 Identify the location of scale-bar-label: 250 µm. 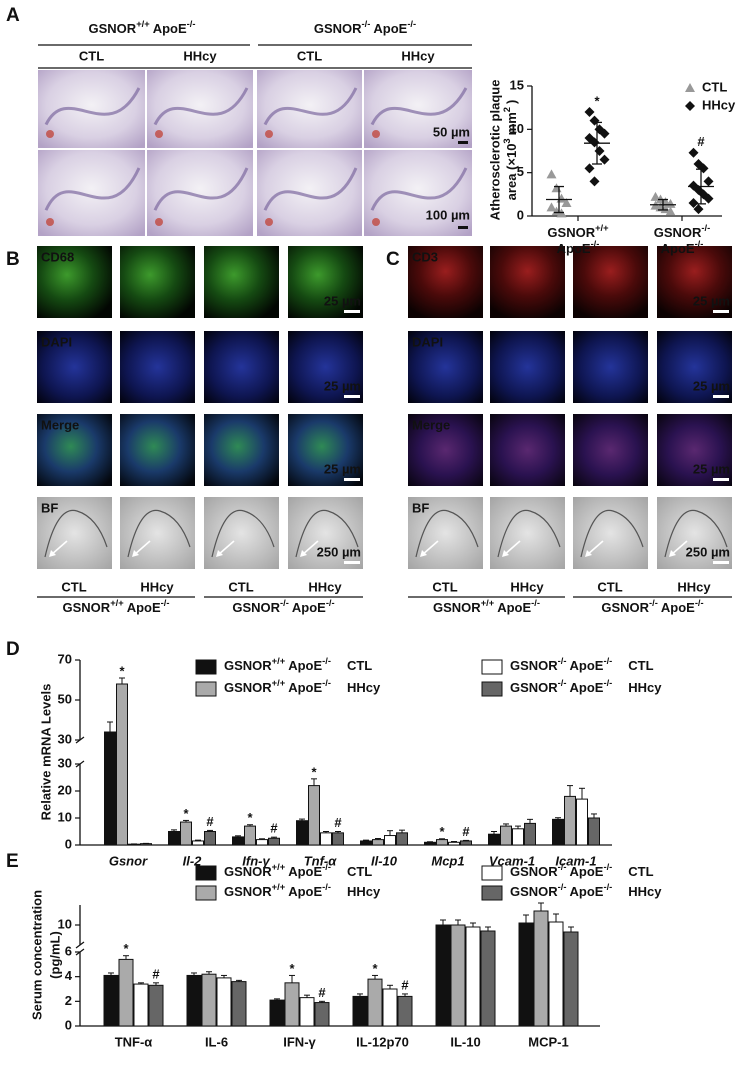
(339, 551).